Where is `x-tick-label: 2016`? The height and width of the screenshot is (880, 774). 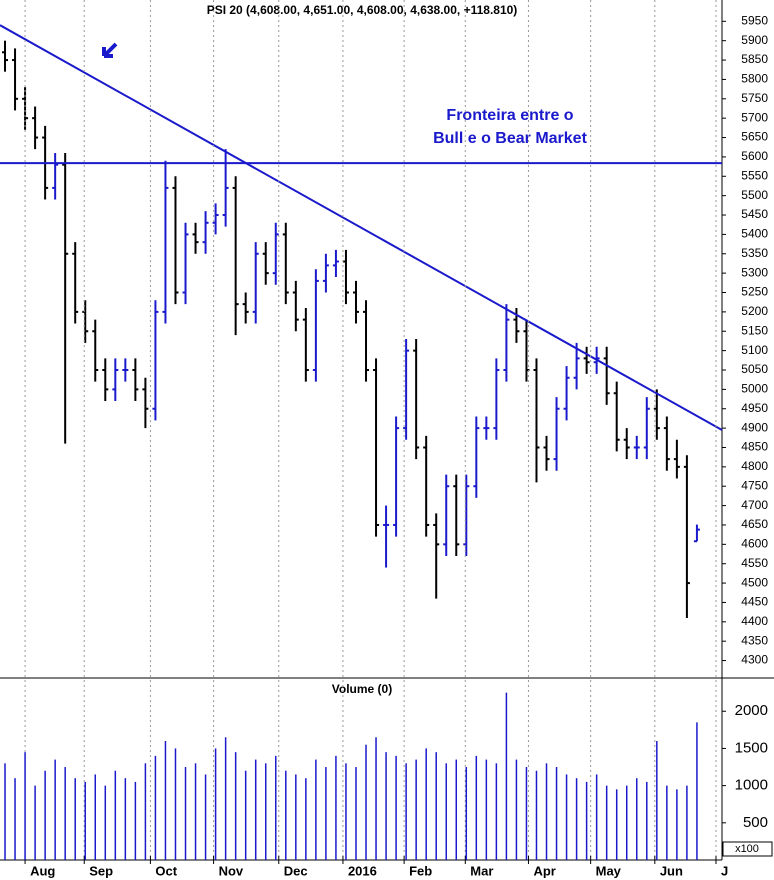 x-tick-label: 2016 is located at coordinates (362, 870).